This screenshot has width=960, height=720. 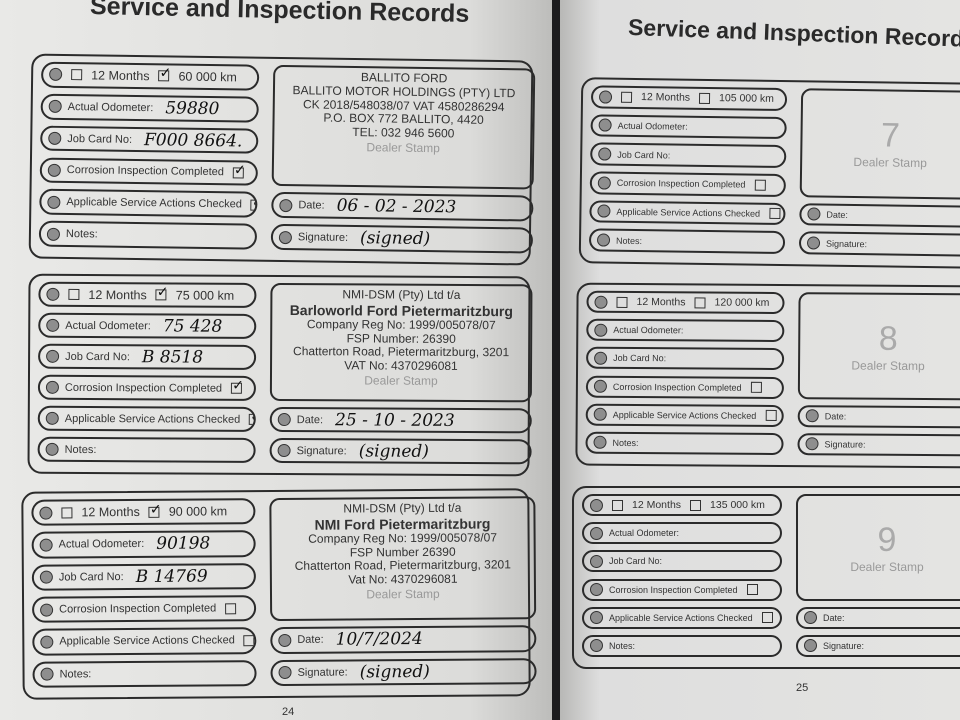 What do you see at coordinates (149, 108) in the screenshot?
I see `odometer-field: Actual Odometer: 59880` at bounding box center [149, 108].